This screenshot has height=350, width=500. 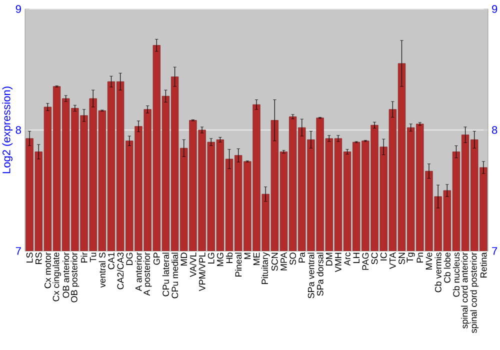 I want to click on x-tick-label: MVe, so click(x=429, y=261).